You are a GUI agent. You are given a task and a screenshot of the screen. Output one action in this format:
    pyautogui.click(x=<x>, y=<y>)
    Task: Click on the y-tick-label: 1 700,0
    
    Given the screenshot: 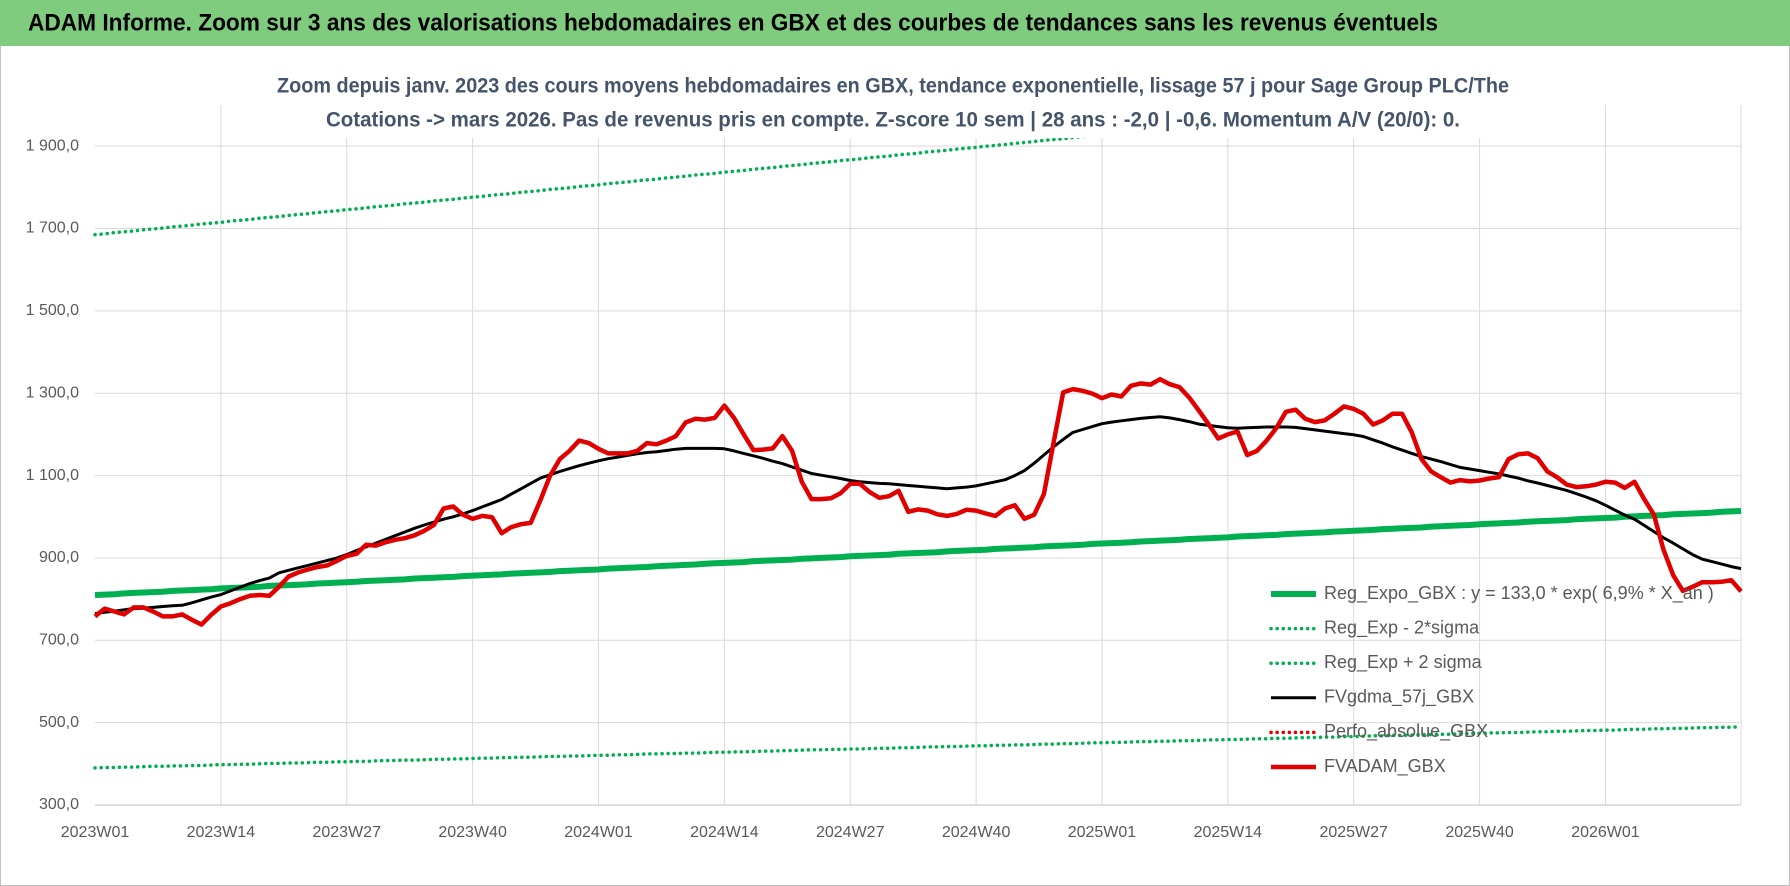 What is the action you would take?
    pyautogui.click(x=52, y=228)
    